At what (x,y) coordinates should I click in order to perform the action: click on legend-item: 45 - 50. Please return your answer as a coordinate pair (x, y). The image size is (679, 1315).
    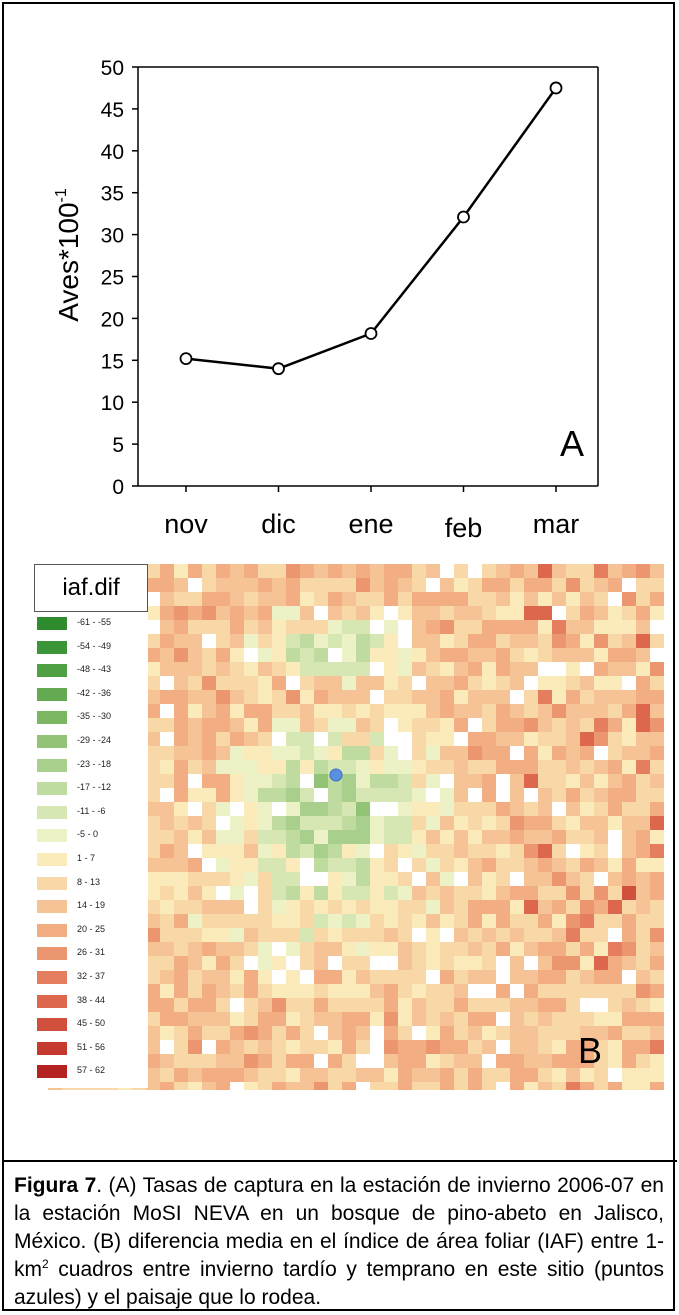
    Looking at the image, I should click on (91, 1024).